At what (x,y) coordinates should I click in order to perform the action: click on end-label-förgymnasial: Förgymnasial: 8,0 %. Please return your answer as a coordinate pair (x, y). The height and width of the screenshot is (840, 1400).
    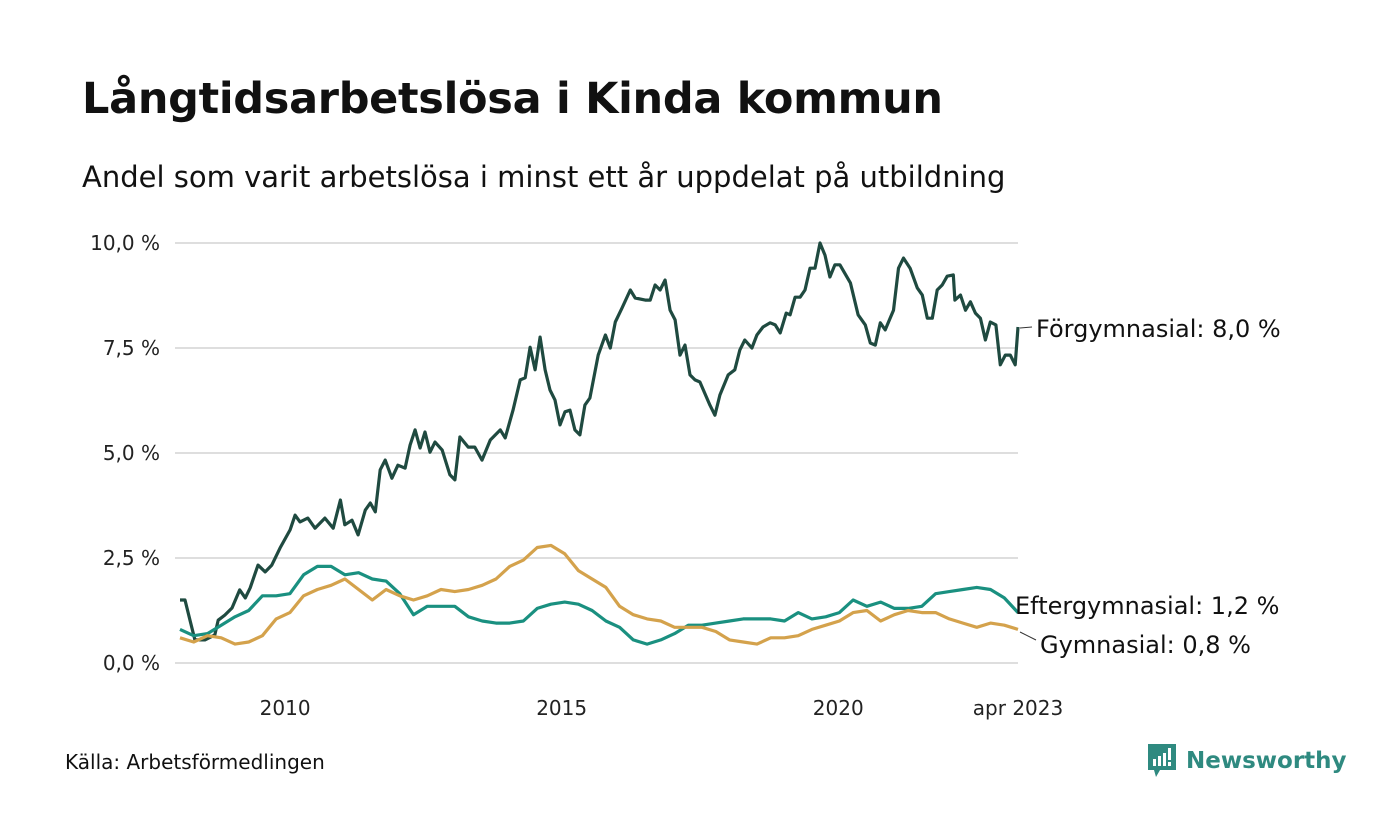
    Looking at the image, I should click on (1158, 329).